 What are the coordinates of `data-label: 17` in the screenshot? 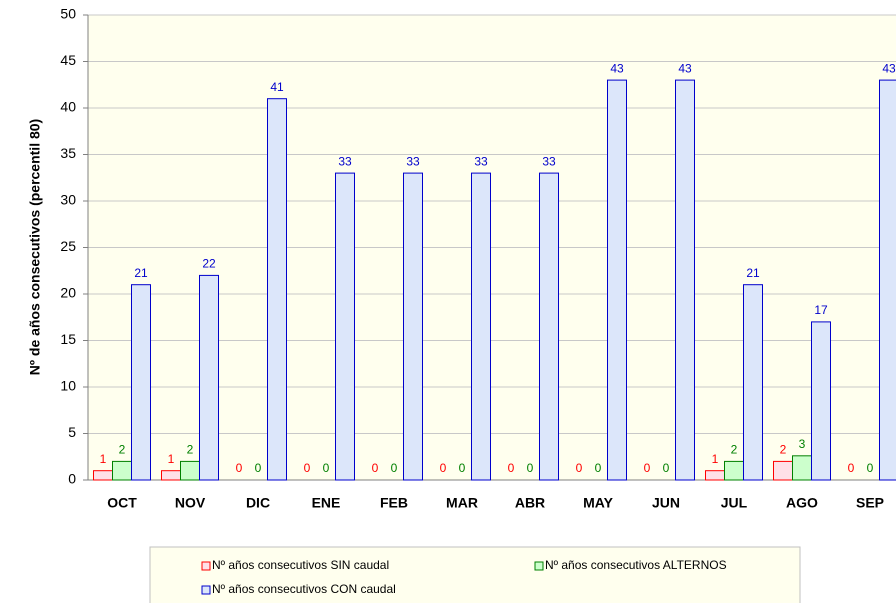 It's located at (821, 310).